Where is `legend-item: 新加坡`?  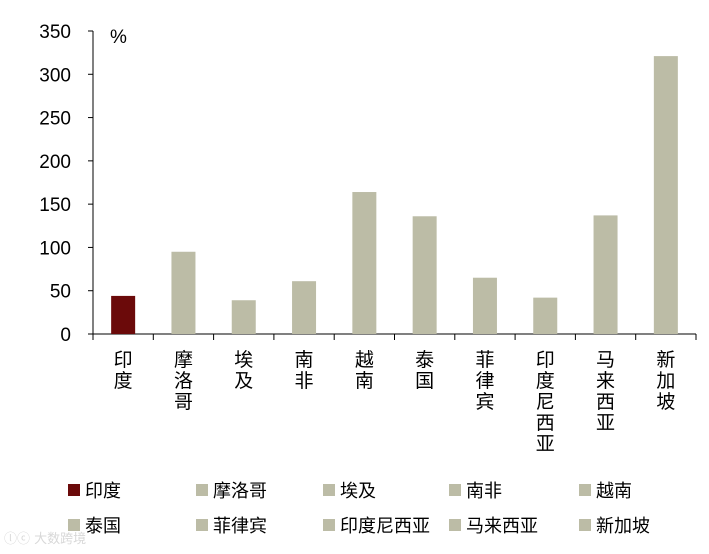
legend-item: 新加坡 is located at coordinates (614, 525).